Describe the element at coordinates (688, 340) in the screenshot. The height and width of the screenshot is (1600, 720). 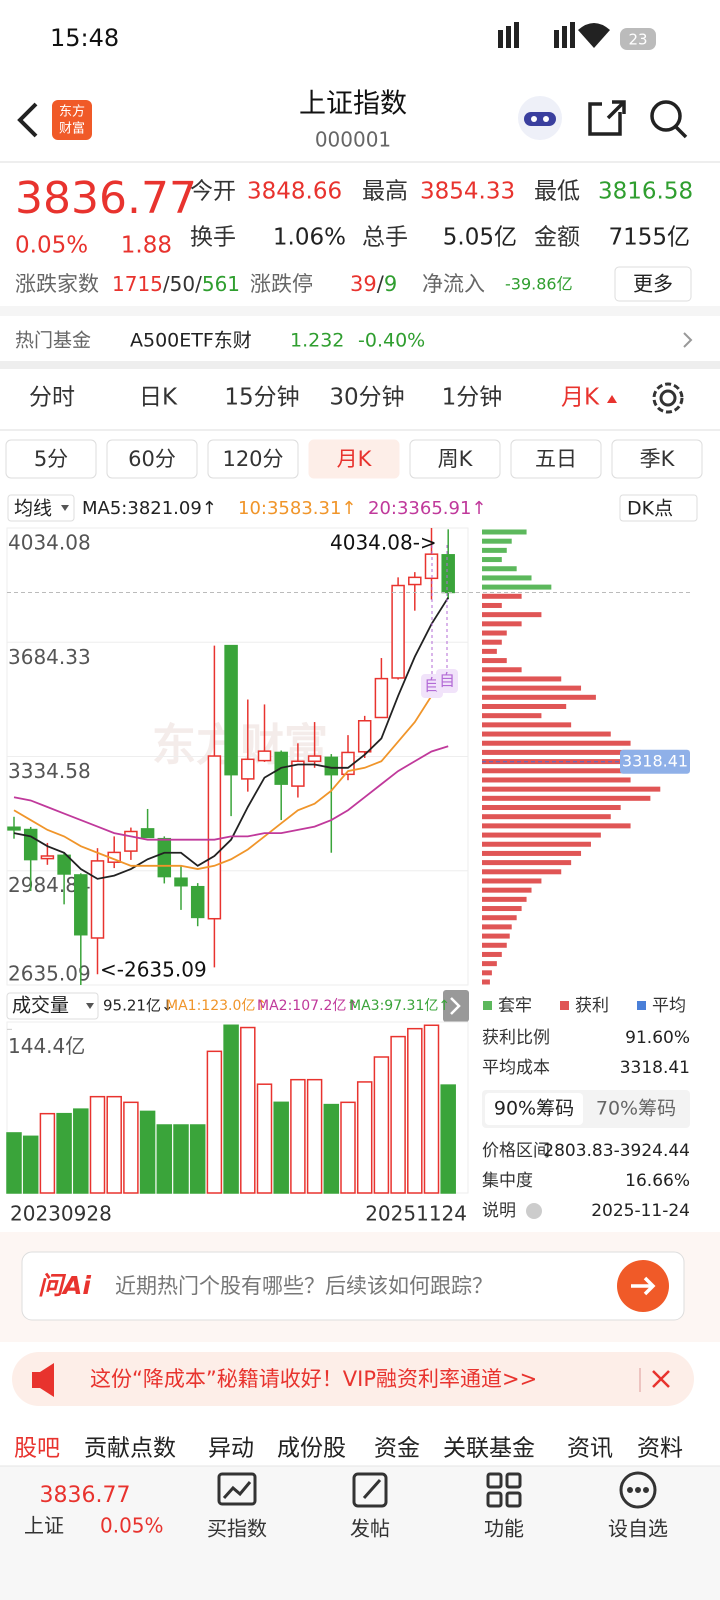
I see `chevron` at that location.